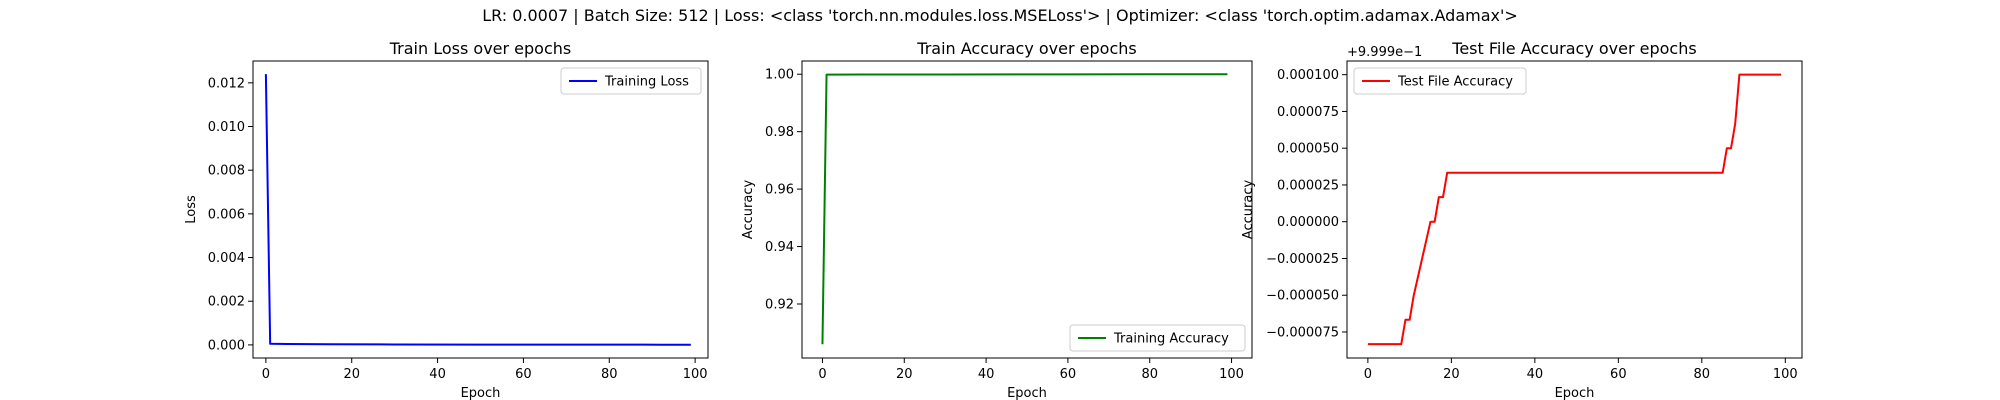 Image resolution: width=2000 pixels, height=400 pixels. I want to click on test-file-accuracy-x-tick-label: 60, so click(1618, 374).